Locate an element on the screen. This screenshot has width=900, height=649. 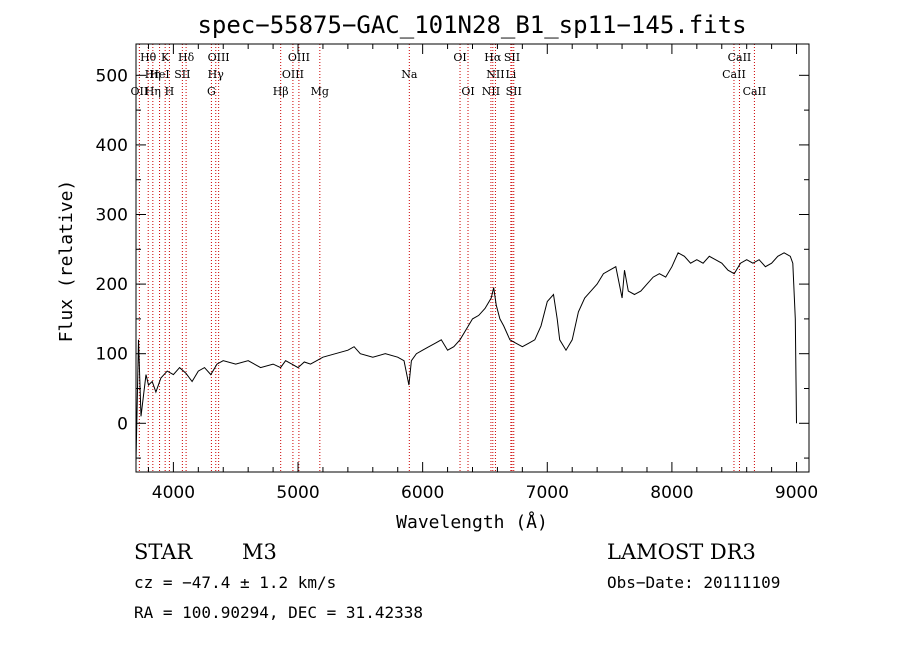
obs-date: Obs−Date: 20111109 is located at coordinates (694, 582).